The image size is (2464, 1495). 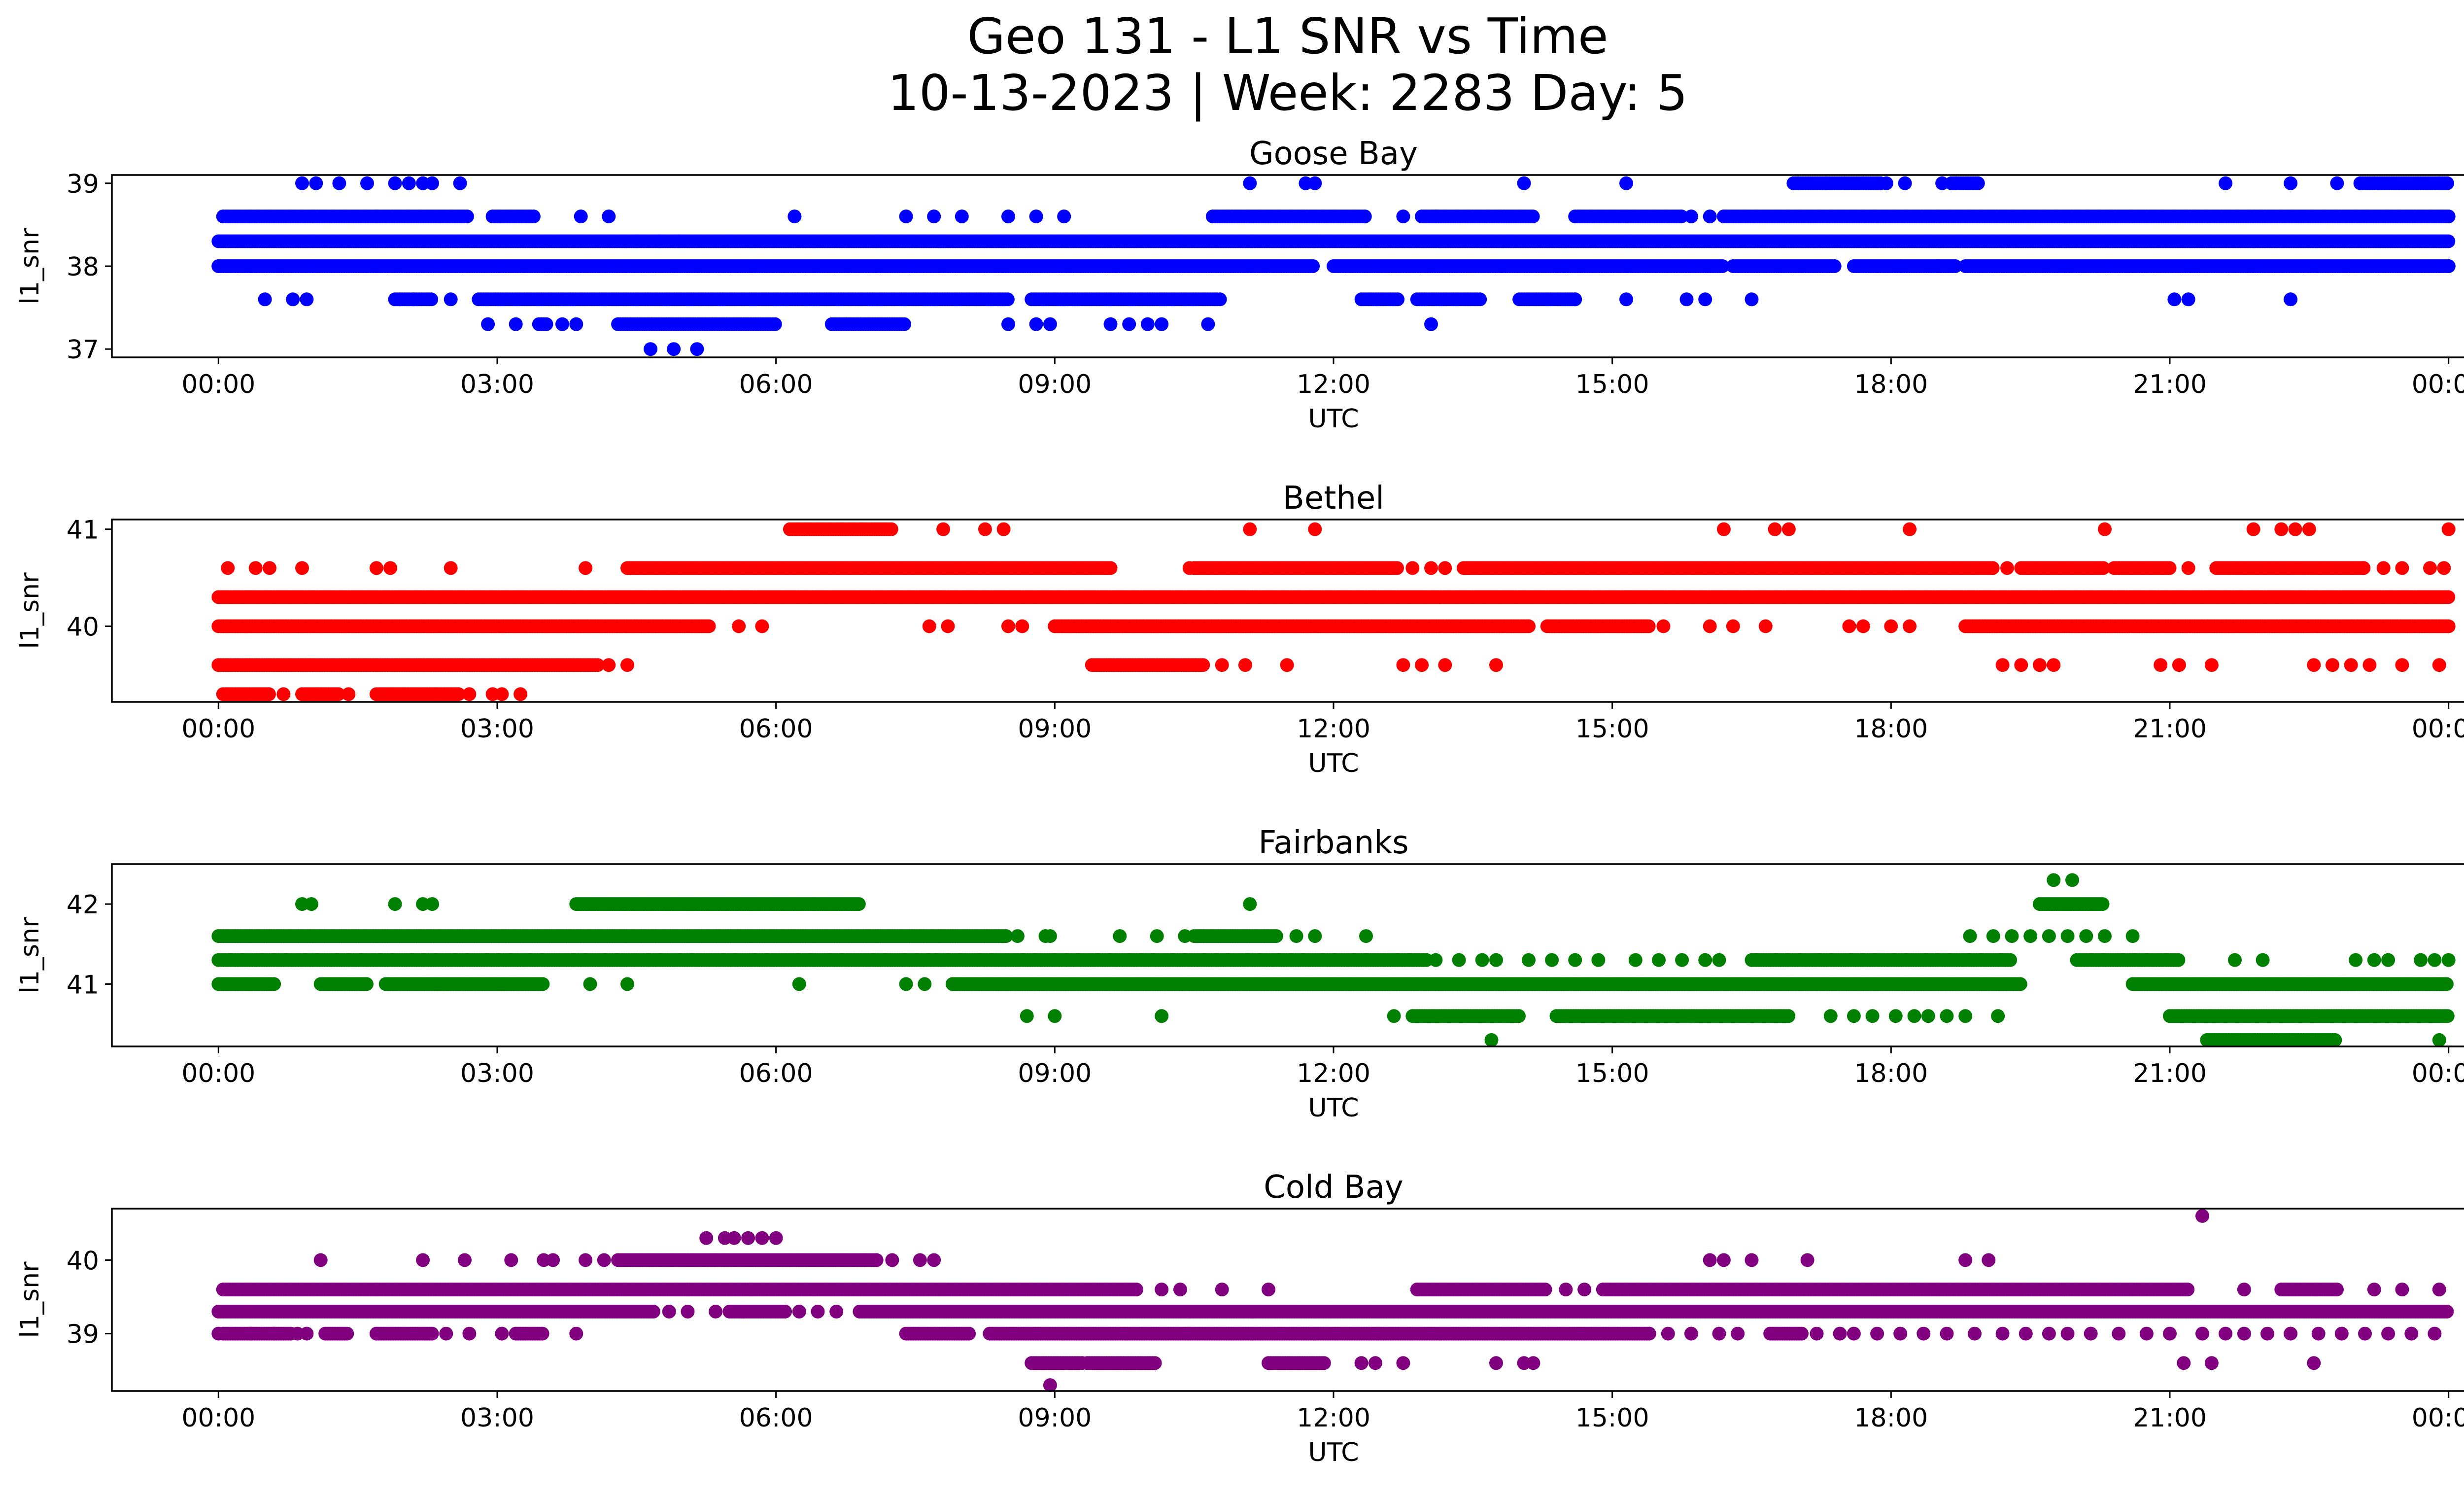 What do you see at coordinates (83, 350) in the screenshot?
I see `y-tick-label: 37` at bounding box center [83, 350].